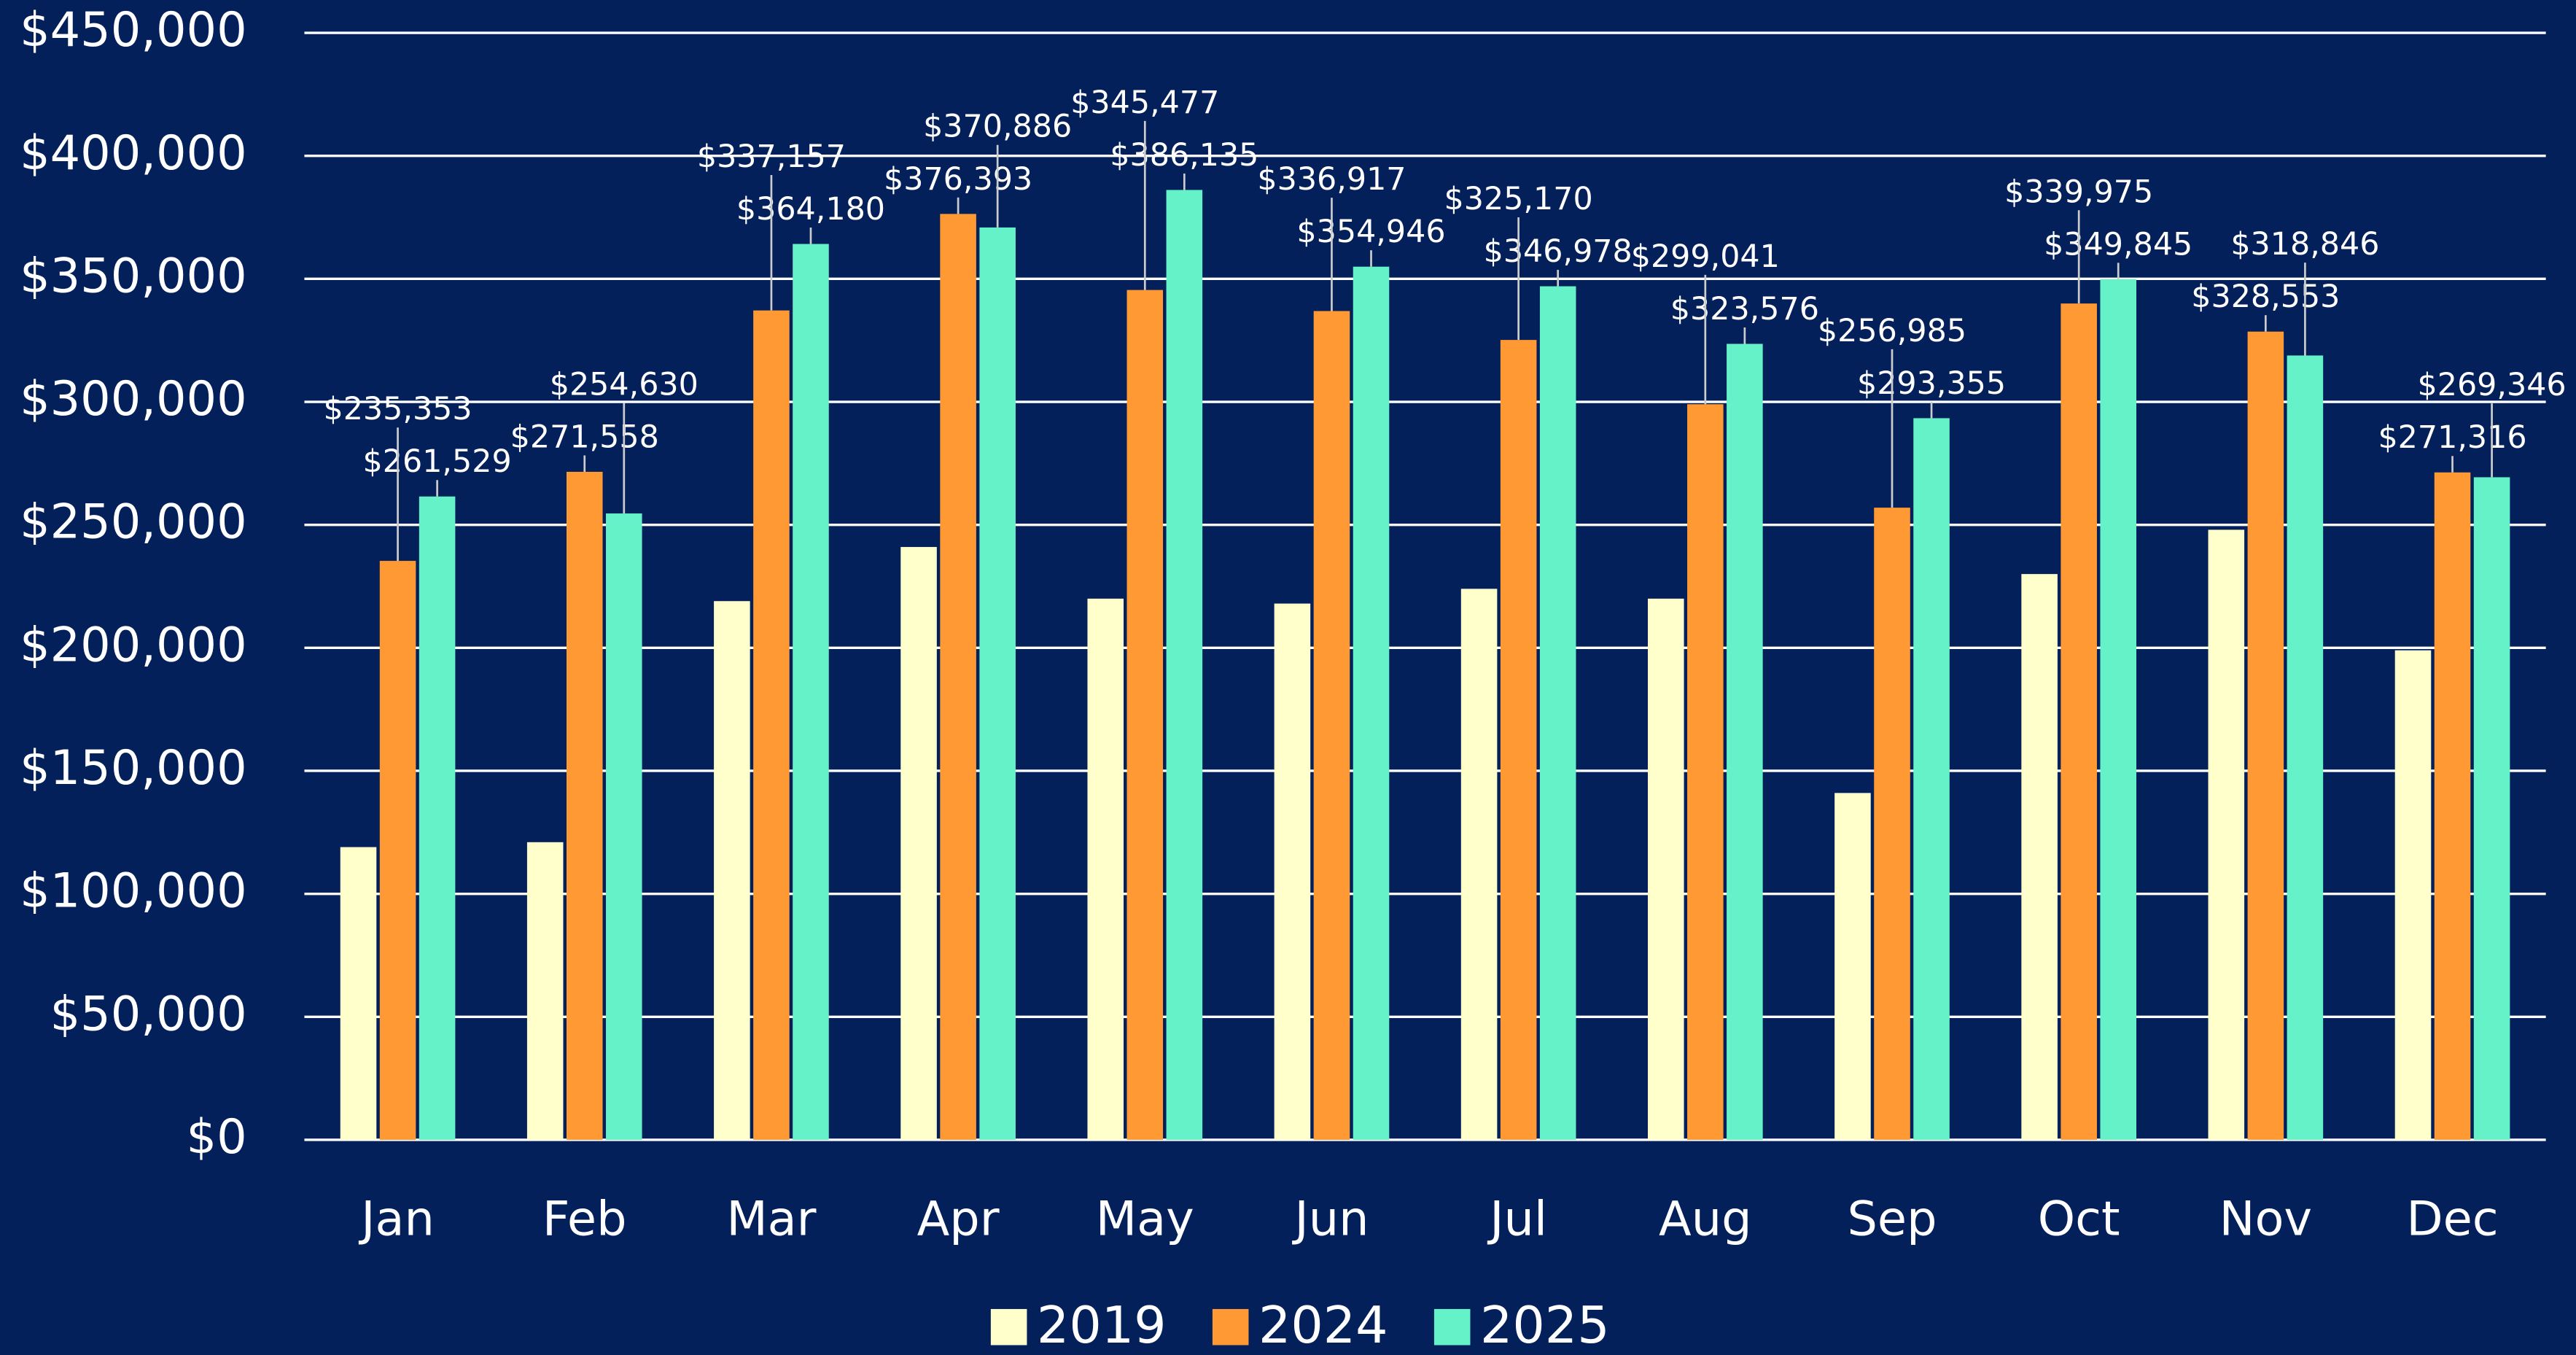  I want to click on data-label: $328,553, so click(2265, 297).